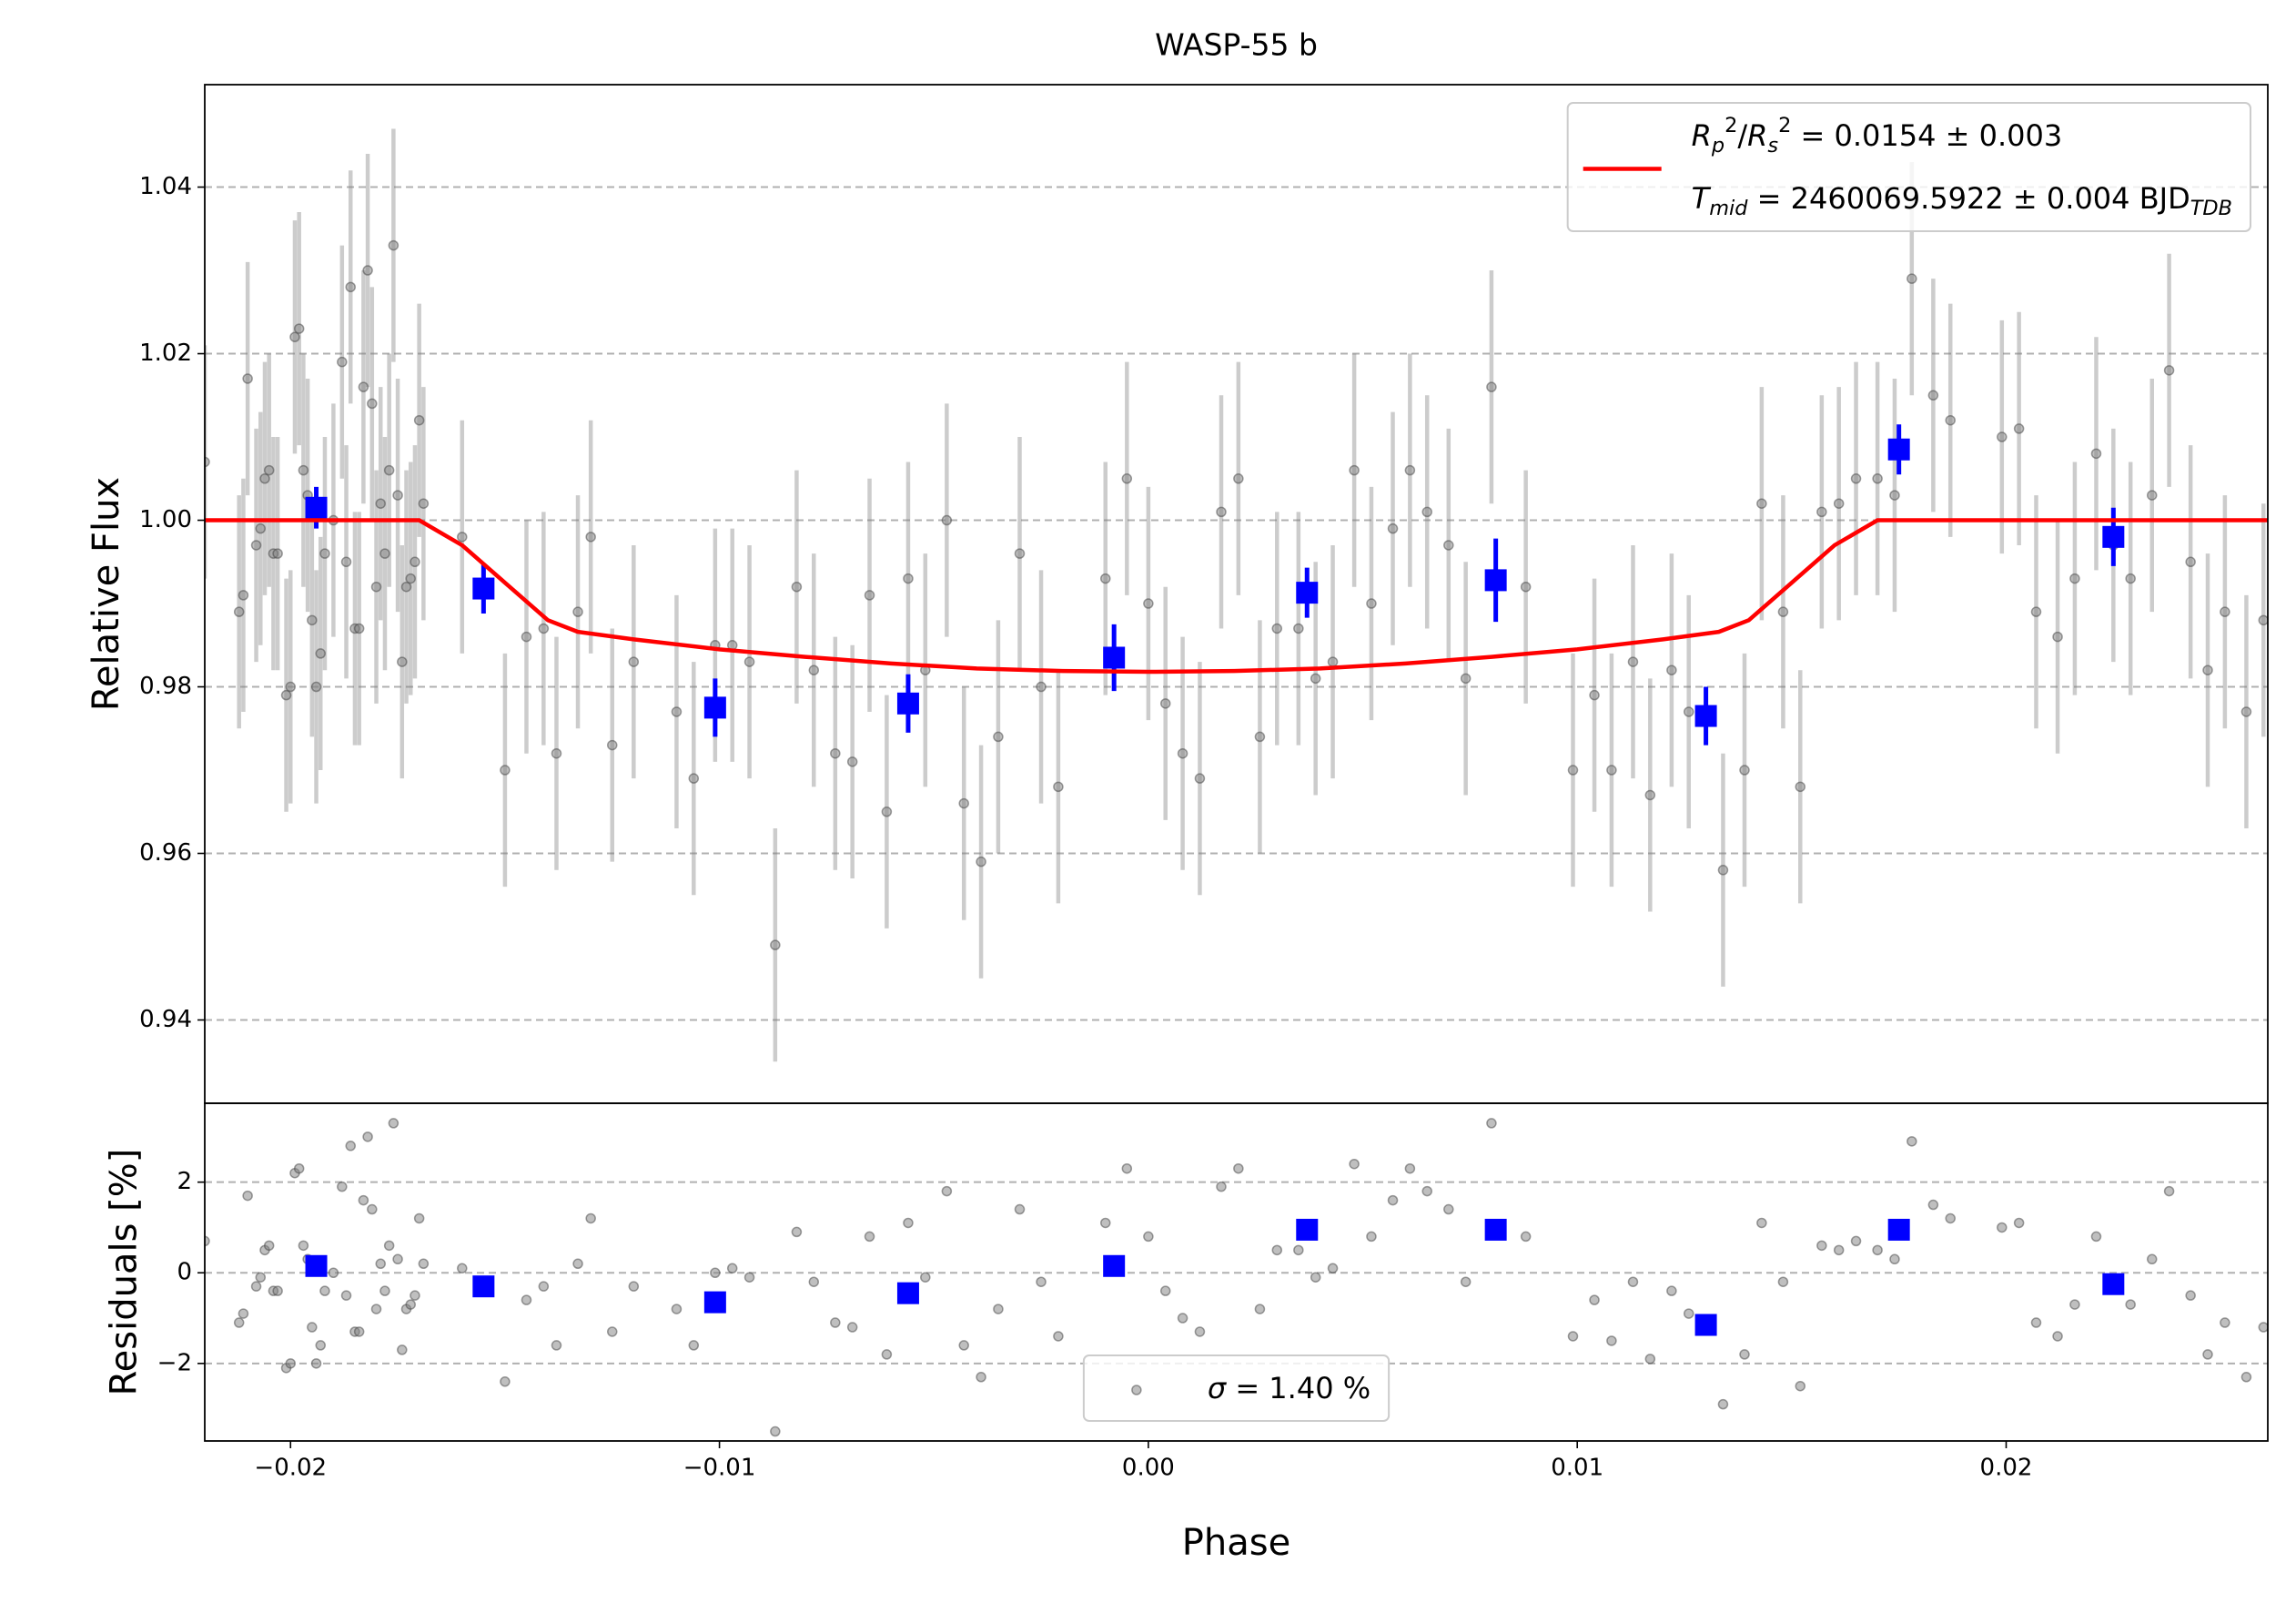  I want to click on legend-label: Rp2/Rs2 = 0.0154 ± 0.003, so click(1878, 135).